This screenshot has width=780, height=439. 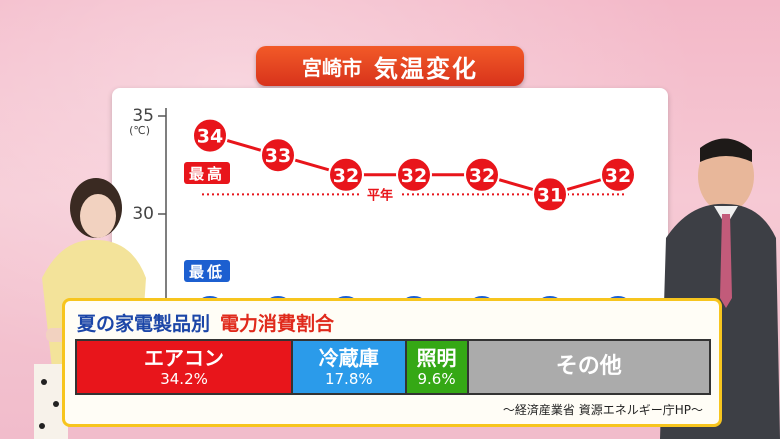 I want to click on series-name-box-low, so click(x=207, y=271).